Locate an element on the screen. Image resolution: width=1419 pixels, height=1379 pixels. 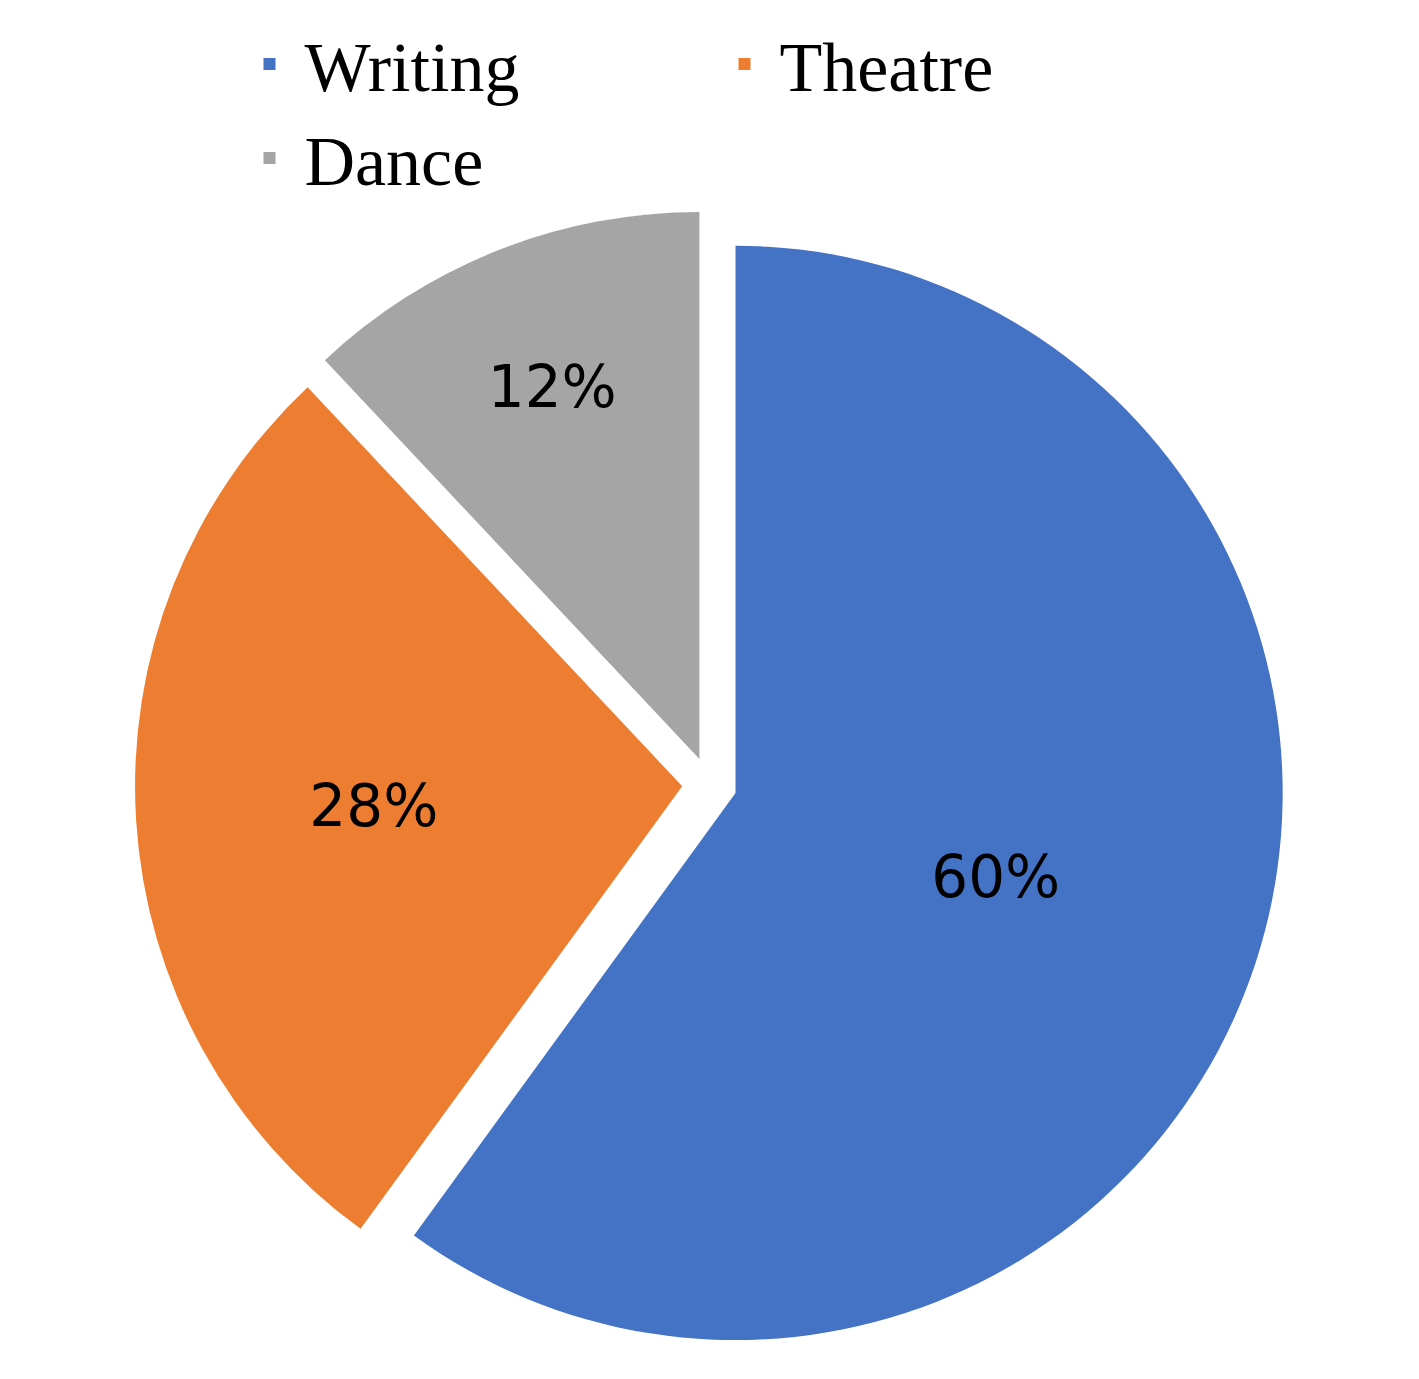
legend-label: Dance is located at coordinates (394, 162).